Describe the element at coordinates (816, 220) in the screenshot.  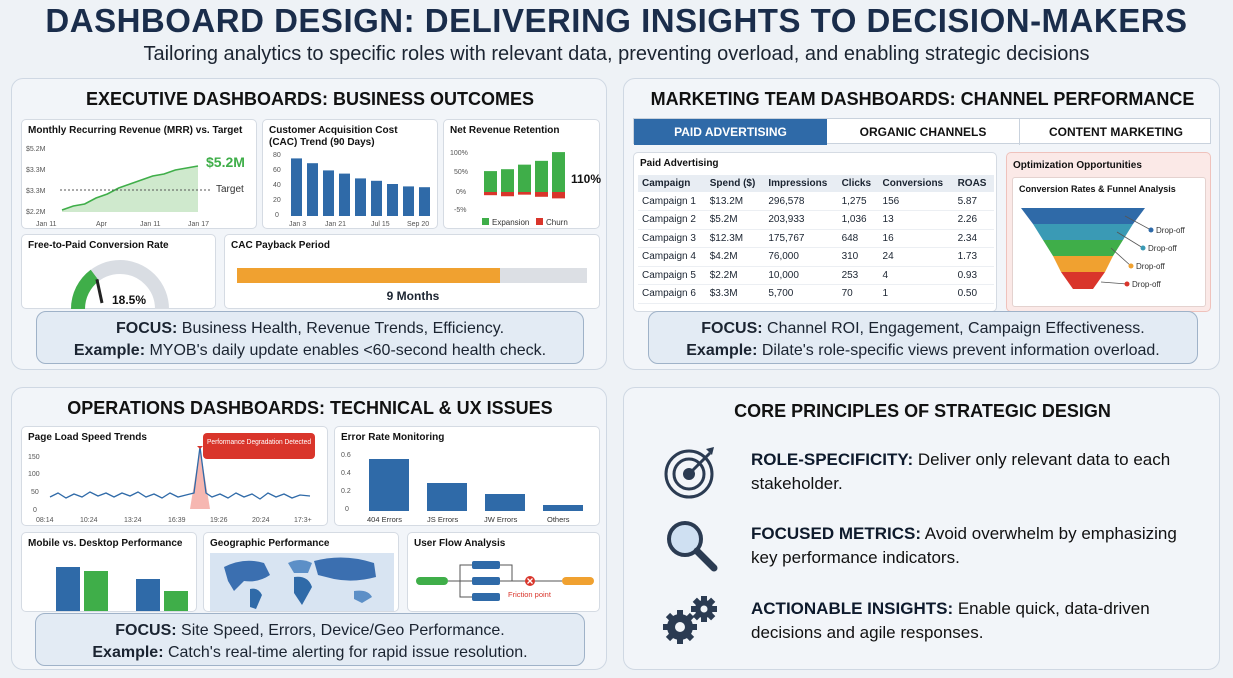
I see `table-row: Campaign 2 $5.2M 203,933 1,036 13 2.26` at that location.